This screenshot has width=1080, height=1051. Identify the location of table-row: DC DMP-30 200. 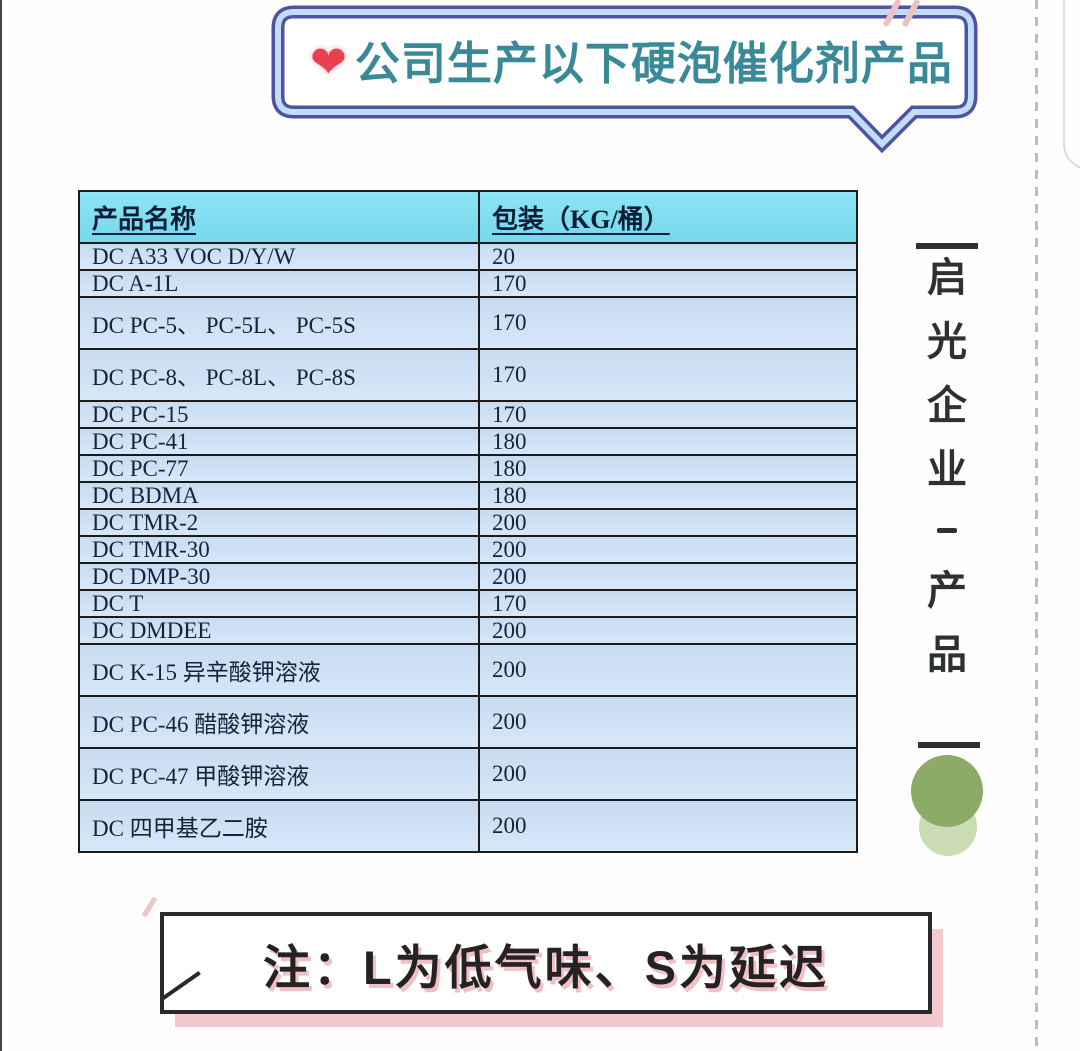
(468, 575).